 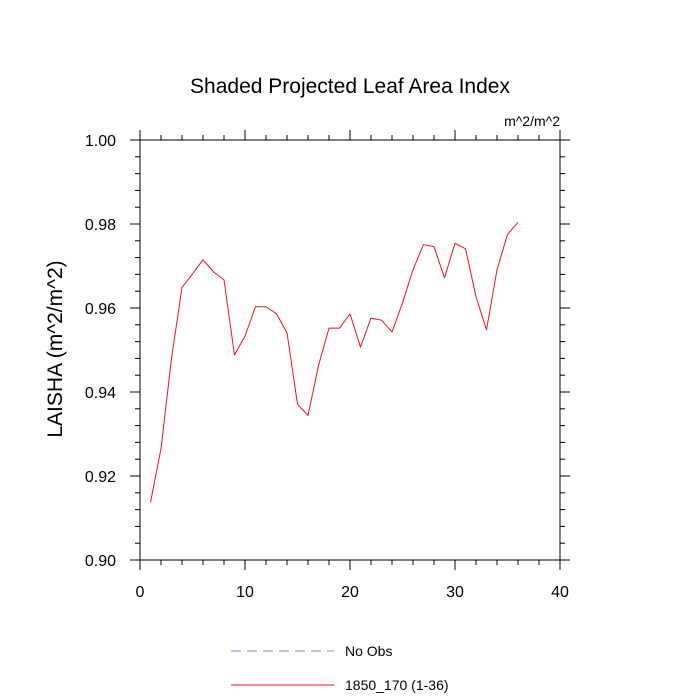 I want to click on x-tick-labels: 0 10 20 30 40, so click(x=352, y=592).